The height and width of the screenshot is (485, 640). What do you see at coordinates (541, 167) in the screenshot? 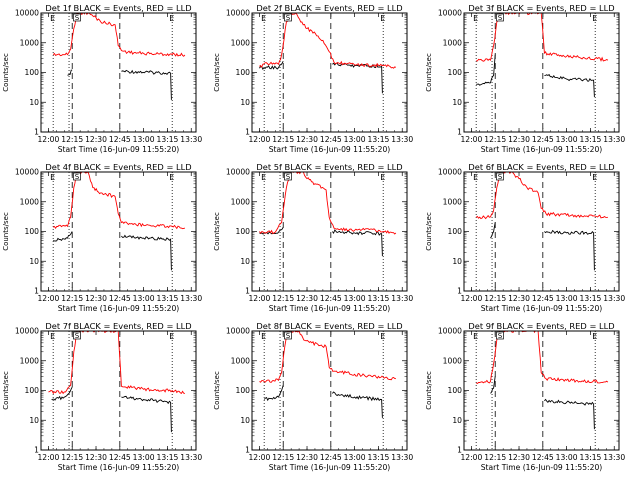
I see `panel-title: Det 6f BLACK = Events, RED = LLD` at bounding box center [541, 167].